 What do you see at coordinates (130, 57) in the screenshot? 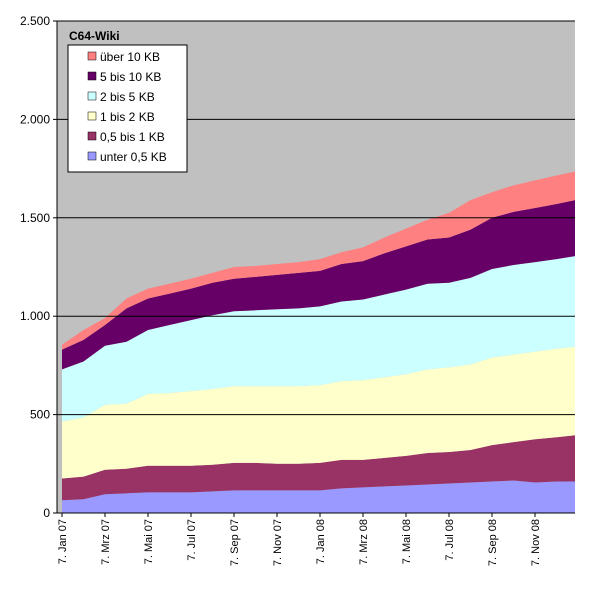
I see `legend-label: über 10 KB` at bounding box center [130, 57].